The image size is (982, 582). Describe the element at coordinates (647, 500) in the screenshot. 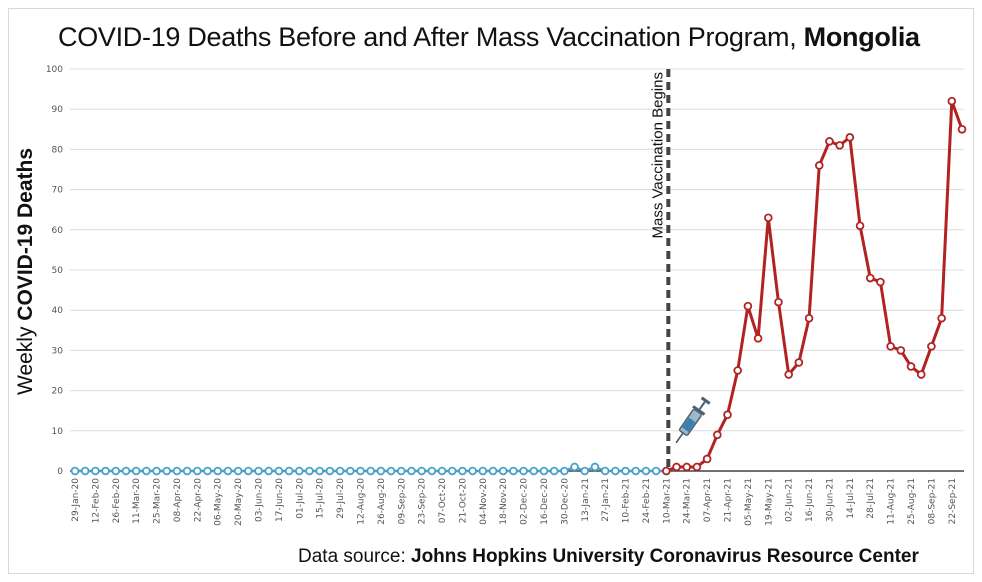

I see `x-tick-label: 24-Feb-21` at that location.